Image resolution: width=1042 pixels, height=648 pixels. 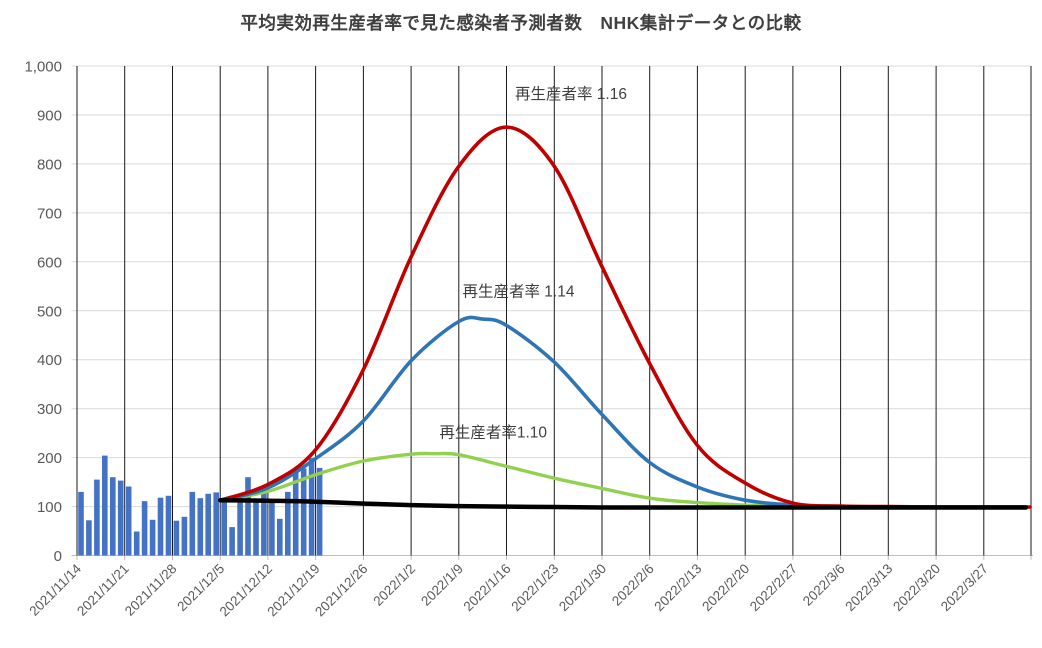 What do you see at coordinates (341, 590) in the screenshot?
I see `svg-text: 2021/12/26` at bounding box center [341, 590].